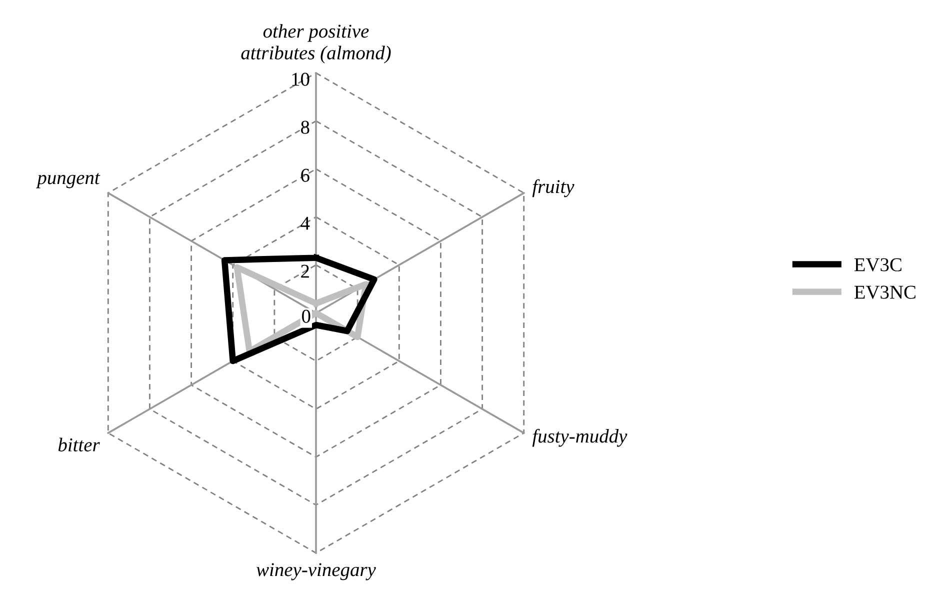  I want to click on spoke-label: pungent, so click(68, 180).